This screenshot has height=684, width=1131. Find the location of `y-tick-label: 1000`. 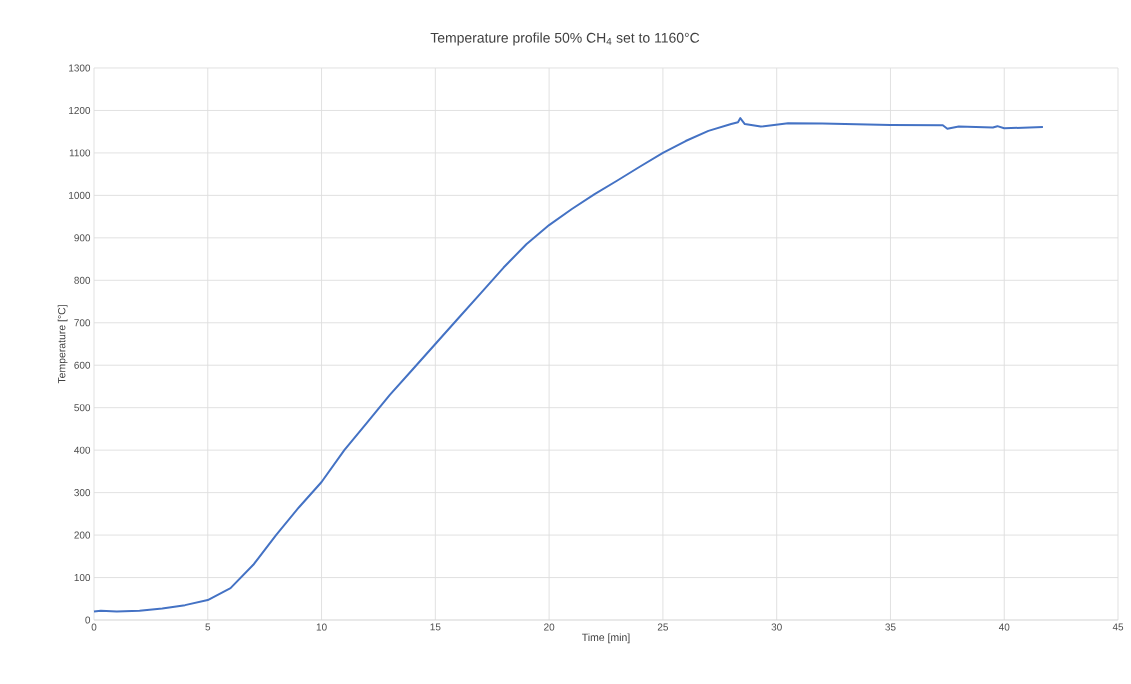

y-tick-label: 1000 is located at coordinates (80, 195).